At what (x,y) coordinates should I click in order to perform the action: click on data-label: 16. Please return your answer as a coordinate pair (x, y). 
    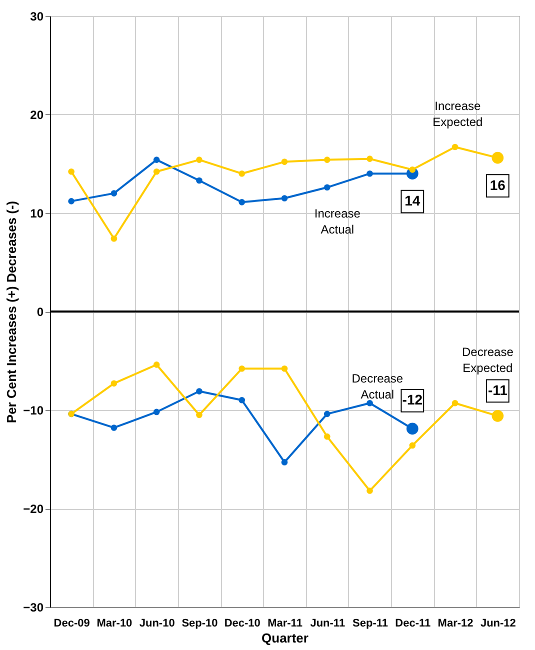
    Looking at the image, I should click on (498, 184).